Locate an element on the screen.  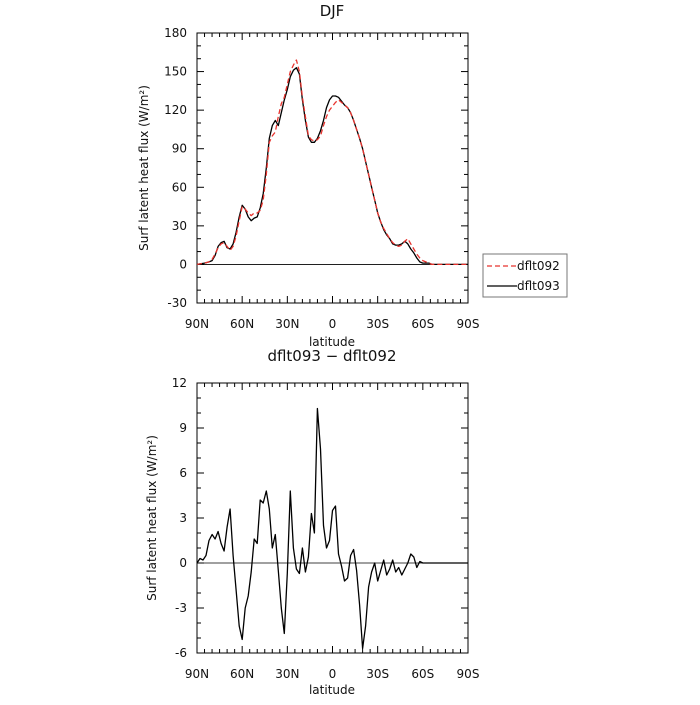
top-x-tick-label: 0 is located at coordinates (333, 324).